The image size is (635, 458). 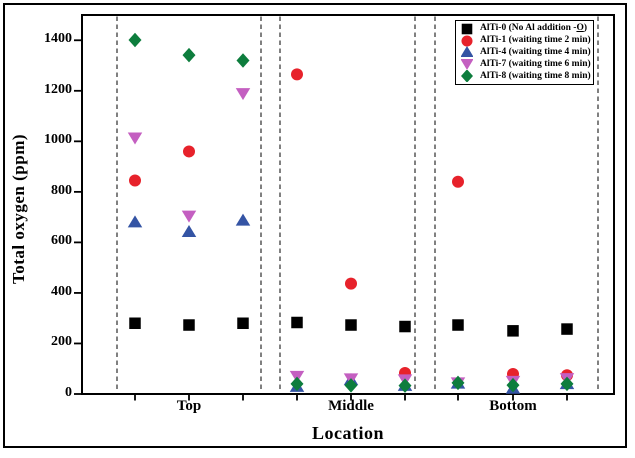 What do you see at coordinates (61, 241) in the screenshot?
I see `y-tick-label: 600` at bounding box center [61, 241].